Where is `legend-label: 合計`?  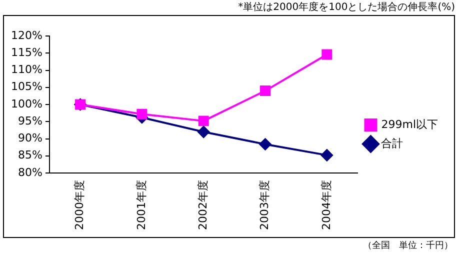
legend-label: 合計 is located at coordinates (392, 143).